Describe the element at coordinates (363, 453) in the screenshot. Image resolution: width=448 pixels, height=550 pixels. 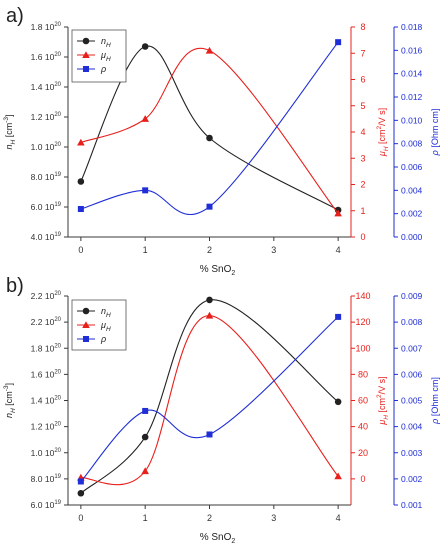
I see `right-mu-tick-label: 20` at that location.